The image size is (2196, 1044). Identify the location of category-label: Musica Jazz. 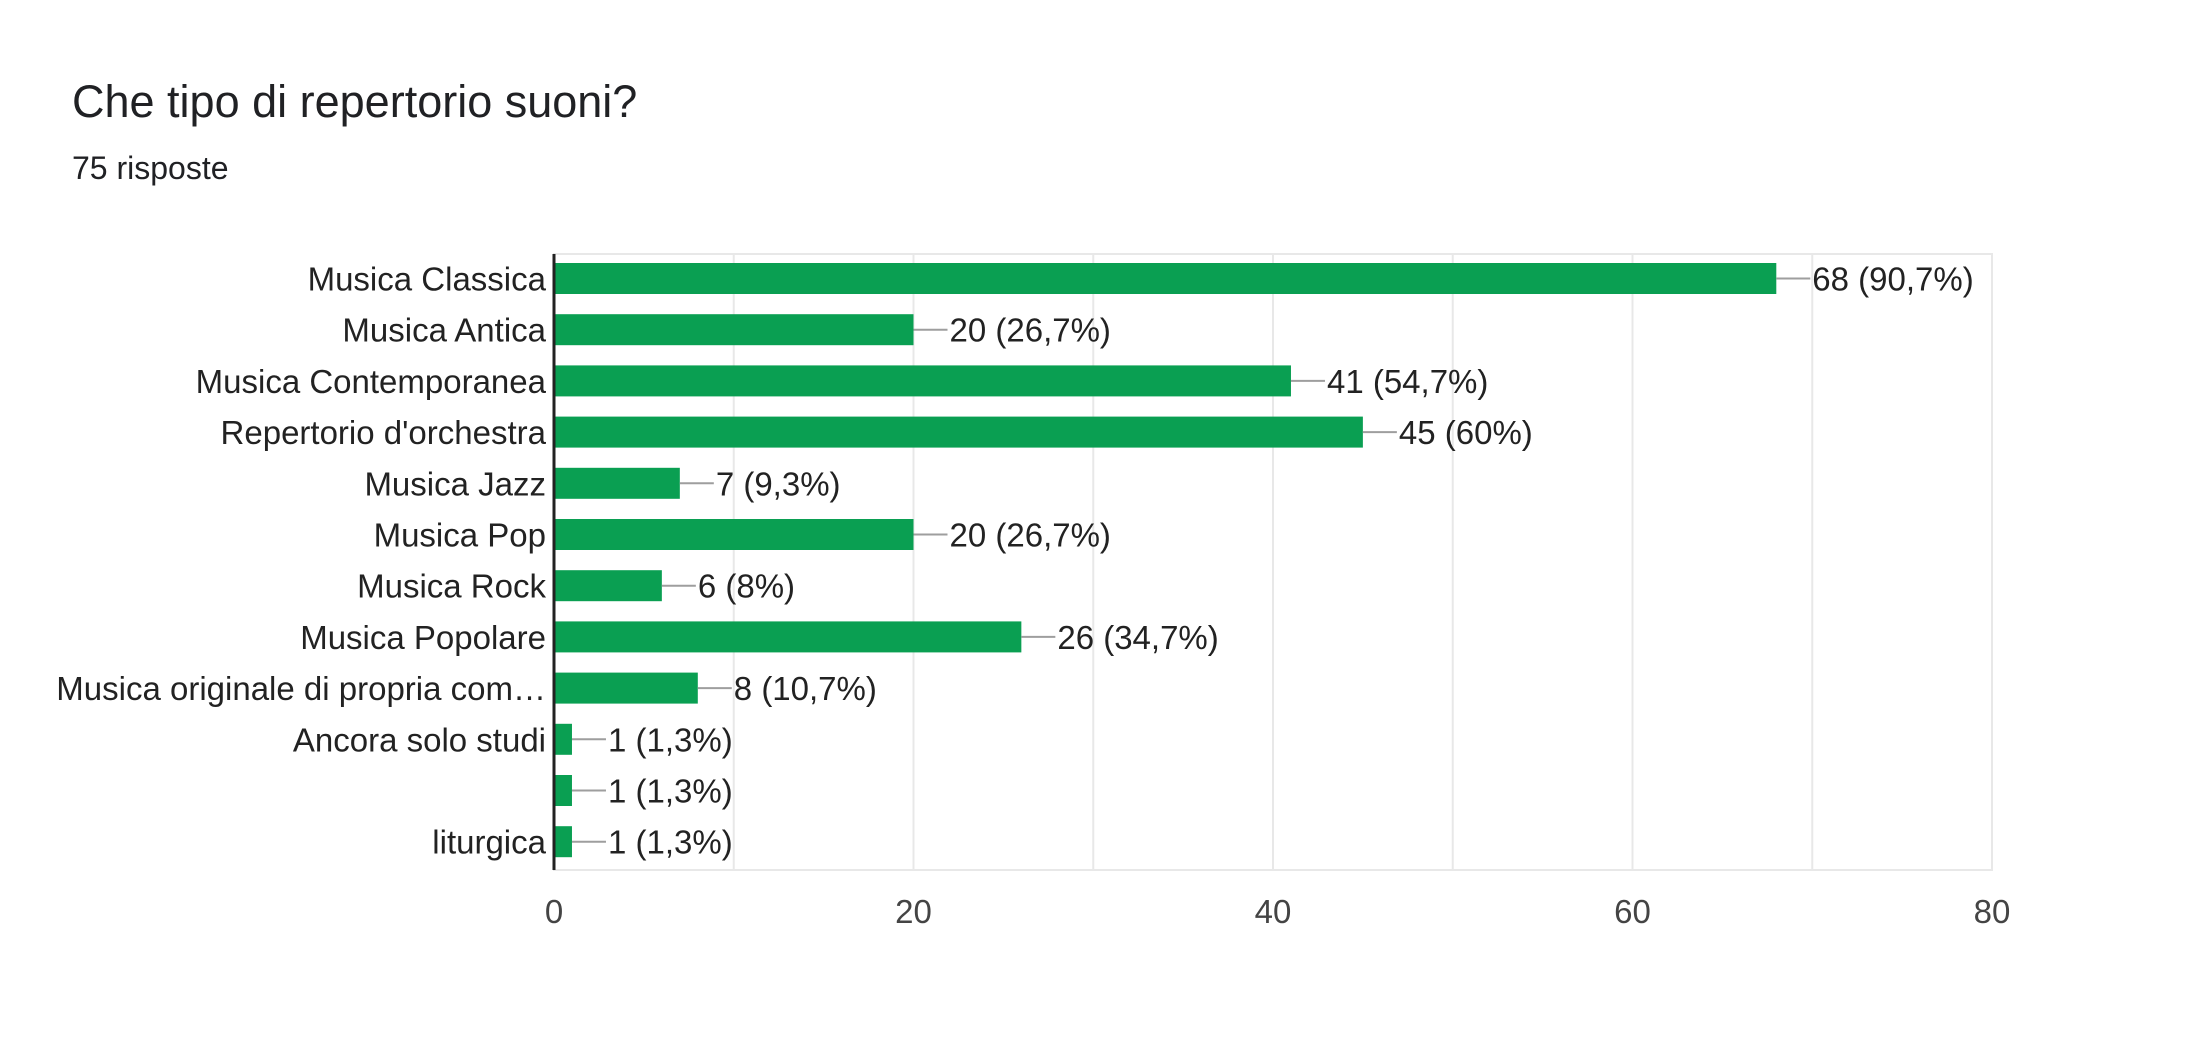
(455, 483).